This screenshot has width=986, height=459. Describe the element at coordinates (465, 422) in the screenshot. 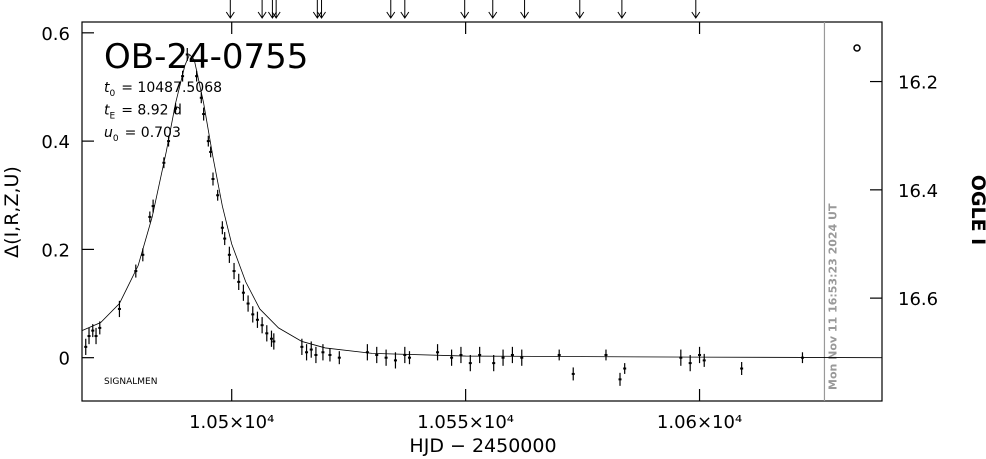

I see `x-tick-label: 1.055×10⁴` at that location.